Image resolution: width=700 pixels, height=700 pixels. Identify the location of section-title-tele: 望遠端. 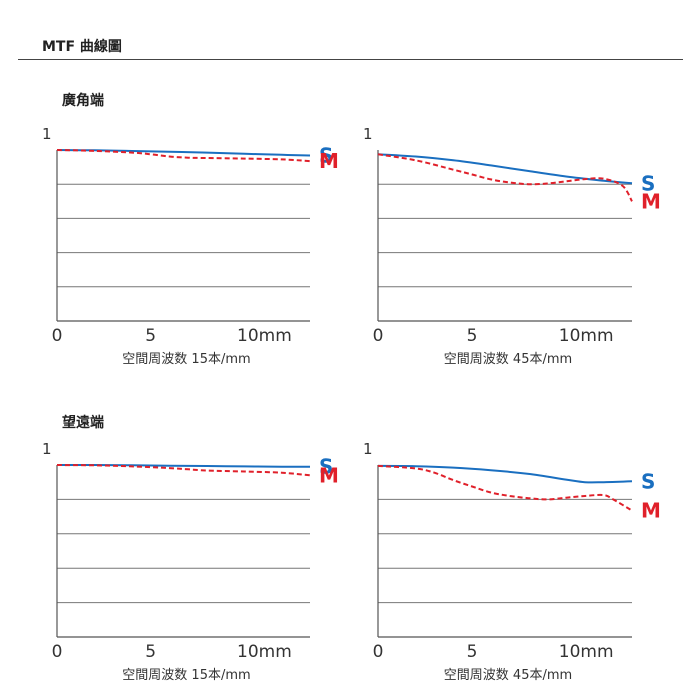
(83, 423).